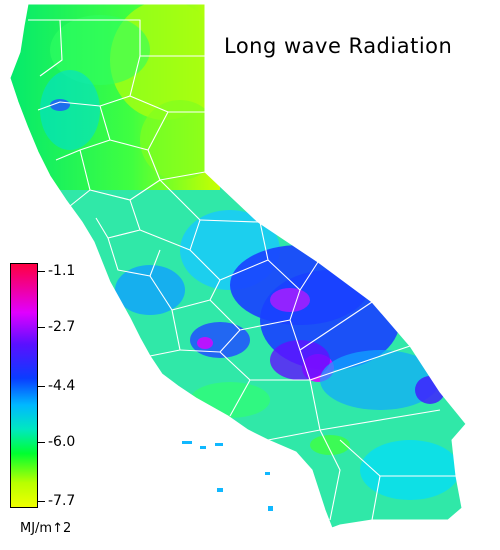  Describe the element at coordinates (62, 386) in the screenshot. I see `legend-tick-label: -4.4` at that location.